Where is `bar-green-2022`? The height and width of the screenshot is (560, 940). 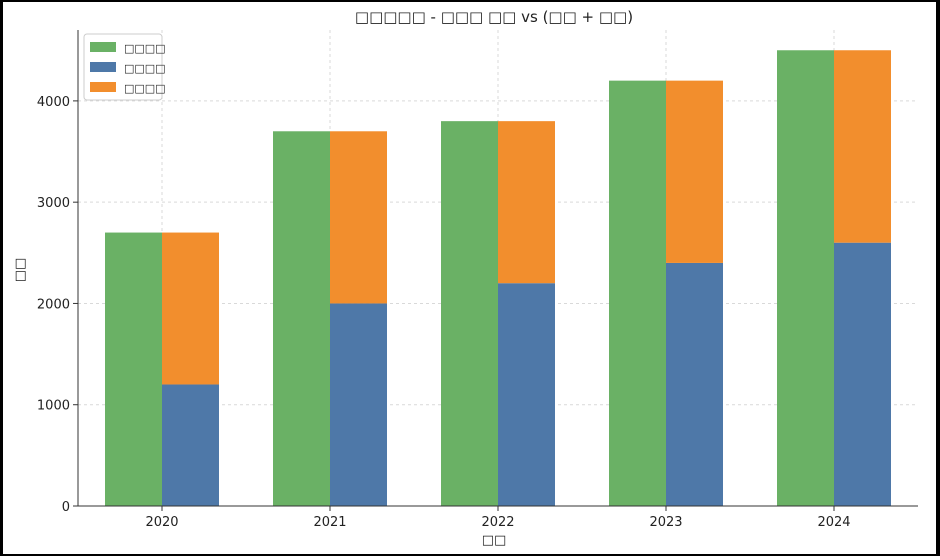
bar-green-2022 is located at coordinates (469, 314).